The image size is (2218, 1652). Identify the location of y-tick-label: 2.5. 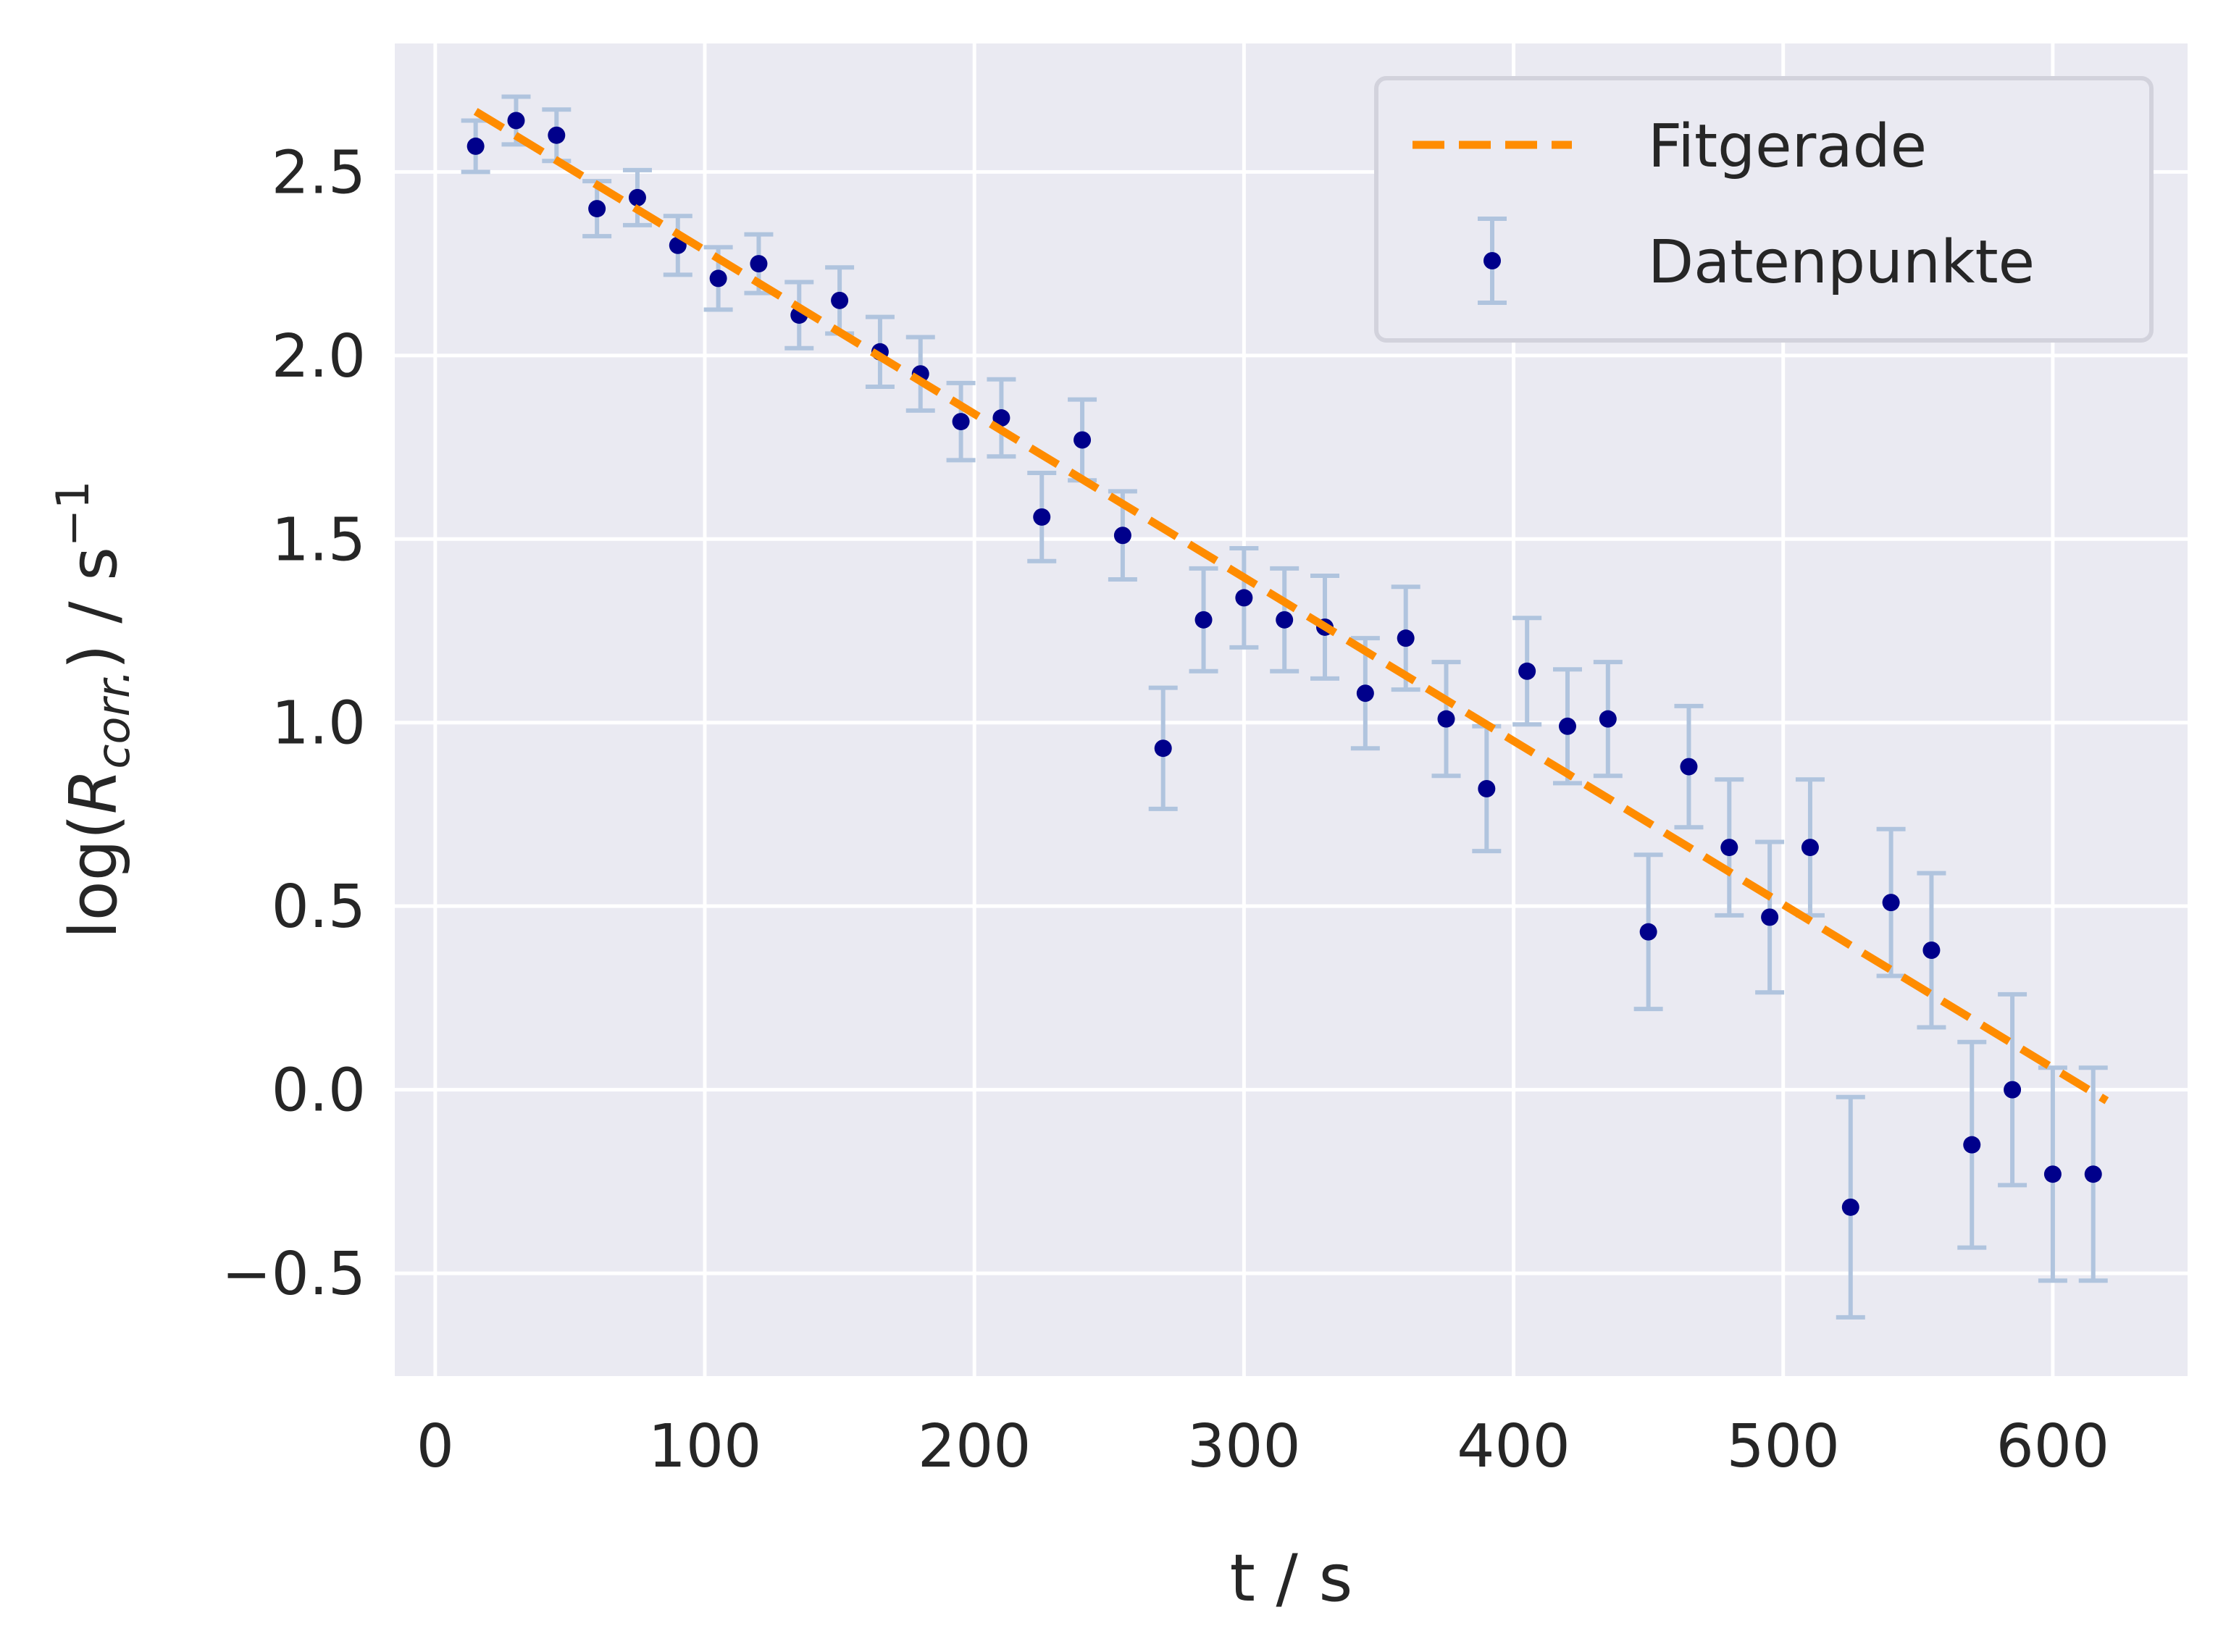
(319, 172).